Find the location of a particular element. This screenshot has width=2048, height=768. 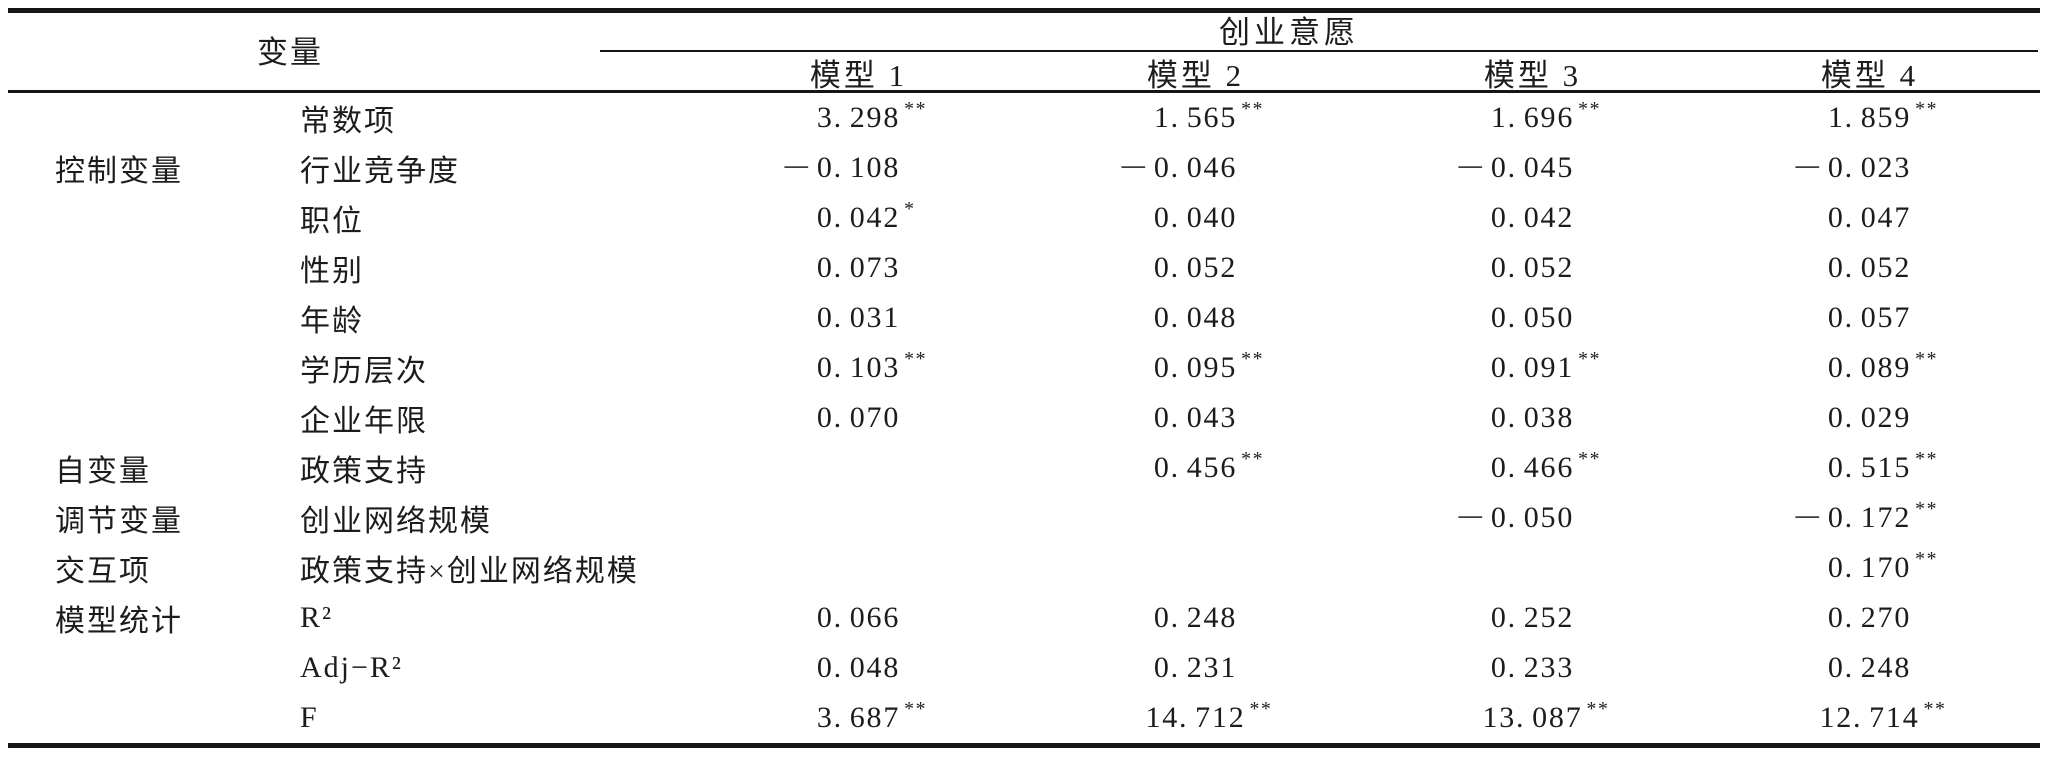

coefficient-value: 0. 070 is located at coordinates (858, 417).